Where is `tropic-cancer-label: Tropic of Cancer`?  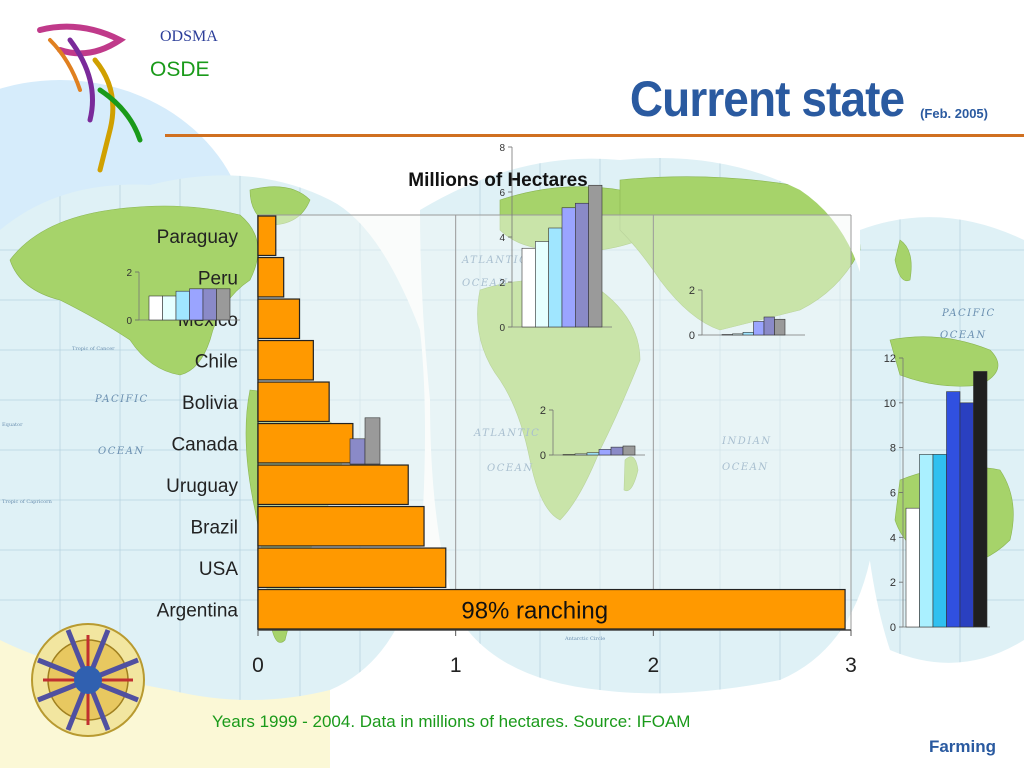
tropic-cancer-label: Tropic of Cancer is located at coordinates (93, 349).